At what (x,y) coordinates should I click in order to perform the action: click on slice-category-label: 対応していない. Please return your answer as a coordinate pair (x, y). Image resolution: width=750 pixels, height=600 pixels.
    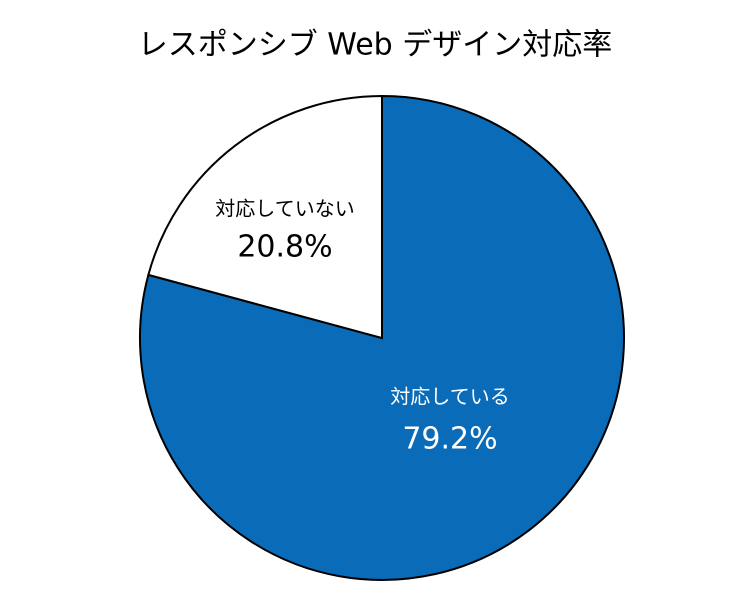
    Looking at the image, I should click on (284, 209).